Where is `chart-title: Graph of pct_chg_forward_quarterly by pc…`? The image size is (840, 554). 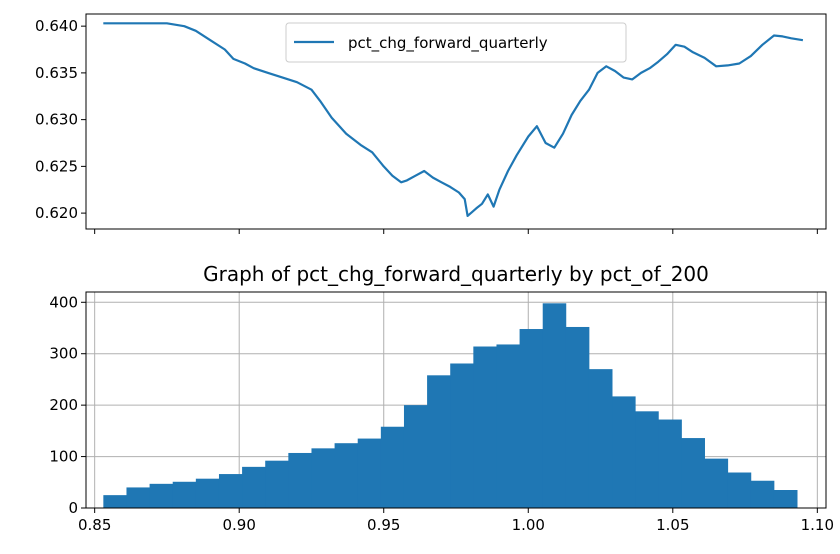
chart-title: Graph of pct_chg_forward_quarterly by pc… is located at coordinates (456, 274).